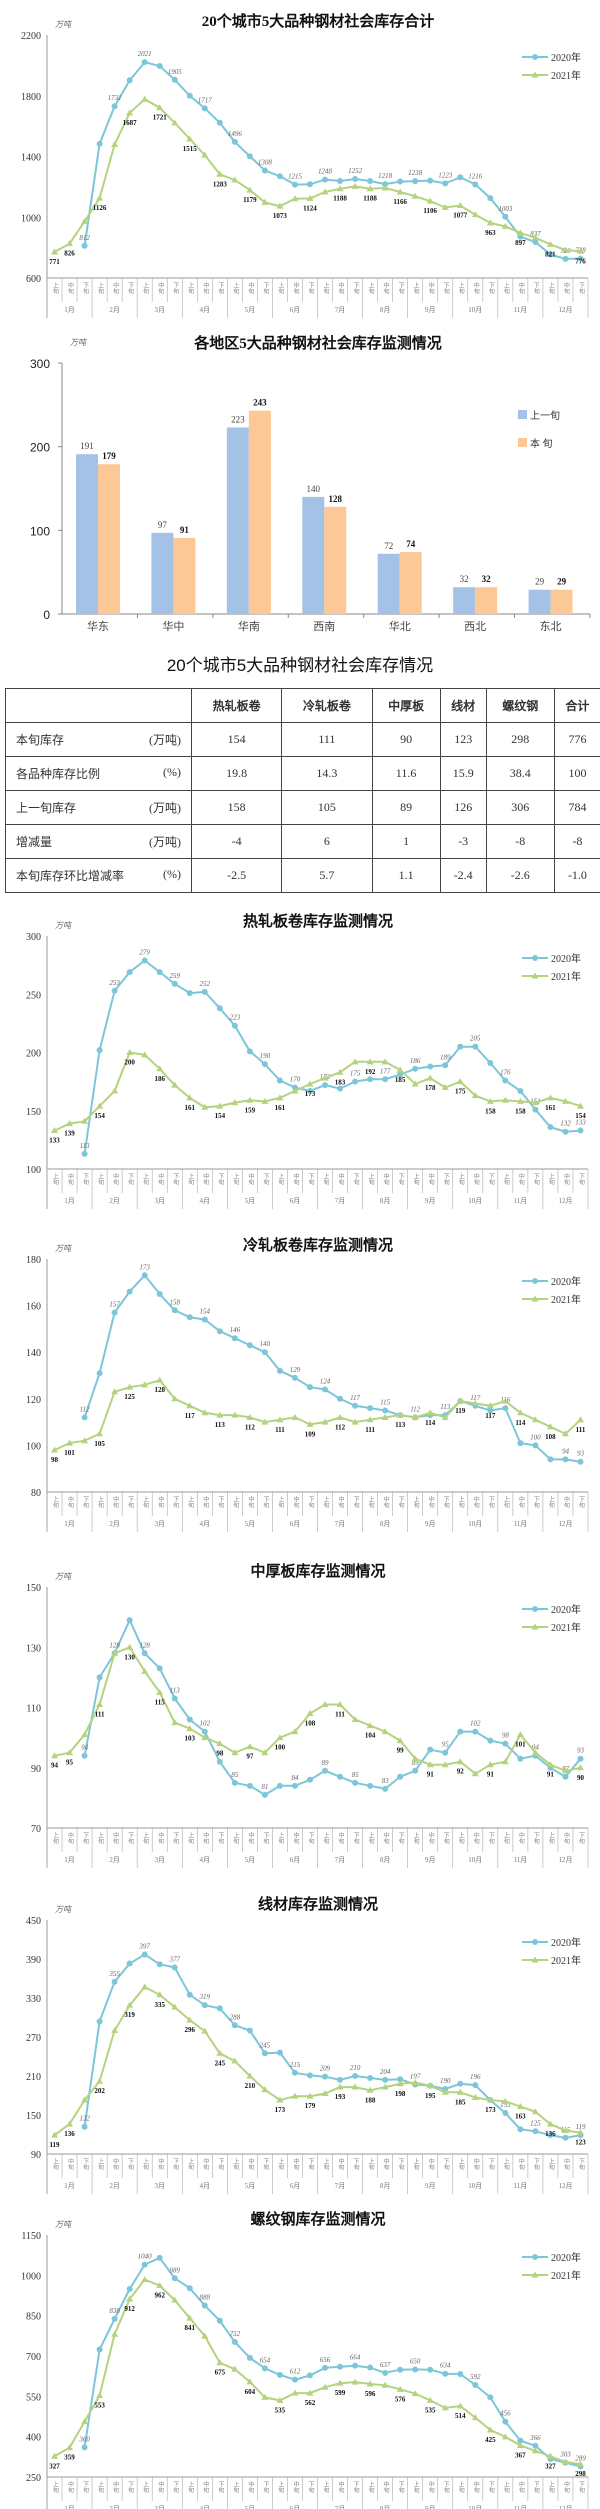 The width and height of the screenshot is (600, 2509). Describe the element at coordinates (536, 1748) in the screenshot. I see `data-label-2020: 94` at that location.